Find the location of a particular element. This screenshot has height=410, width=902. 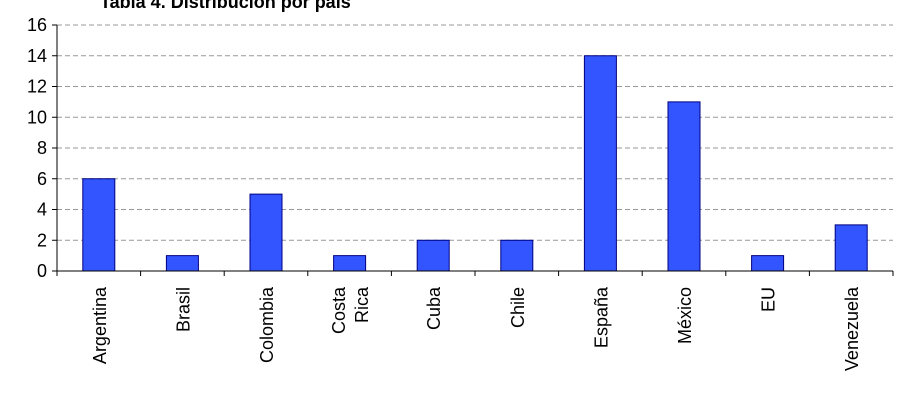

y-tick-labels: 0 2 4 6 8 10 12 14 16 is located at coordinates (37, 148).